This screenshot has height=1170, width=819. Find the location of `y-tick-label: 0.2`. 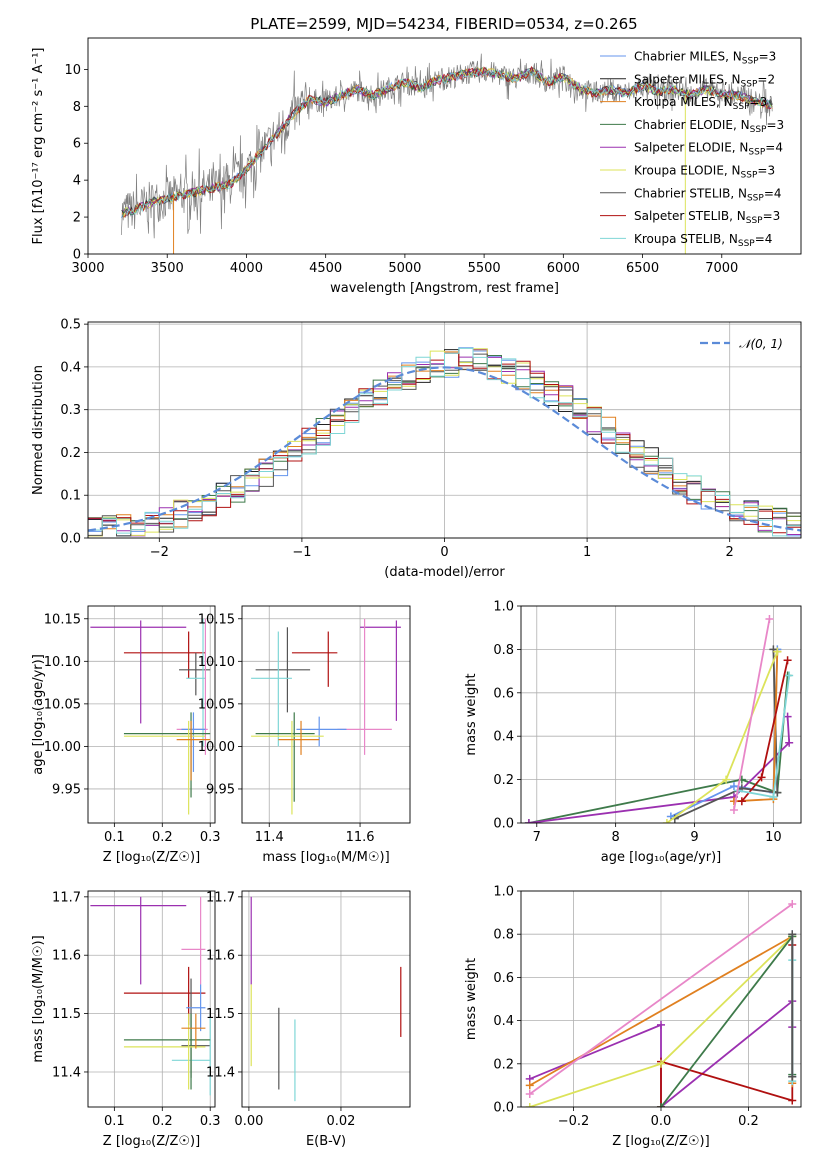

y-tick-label: 0.2 is located at coordinates (503, 780).